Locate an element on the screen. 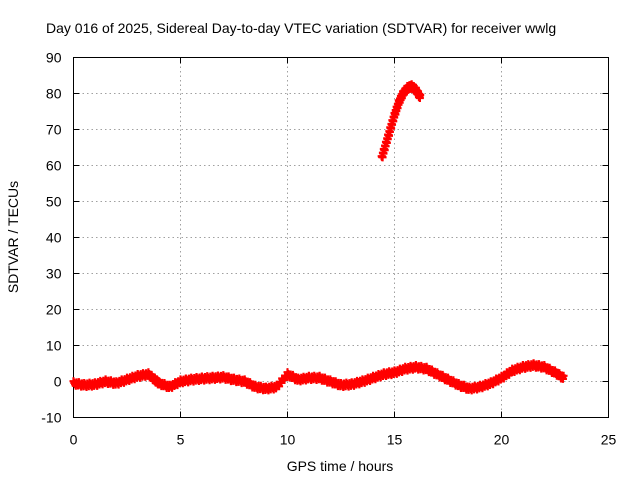 Image resolution: width=640 pixels, height=480 pixels. y-tick-label: 30 is located at coordinates (54, 274).